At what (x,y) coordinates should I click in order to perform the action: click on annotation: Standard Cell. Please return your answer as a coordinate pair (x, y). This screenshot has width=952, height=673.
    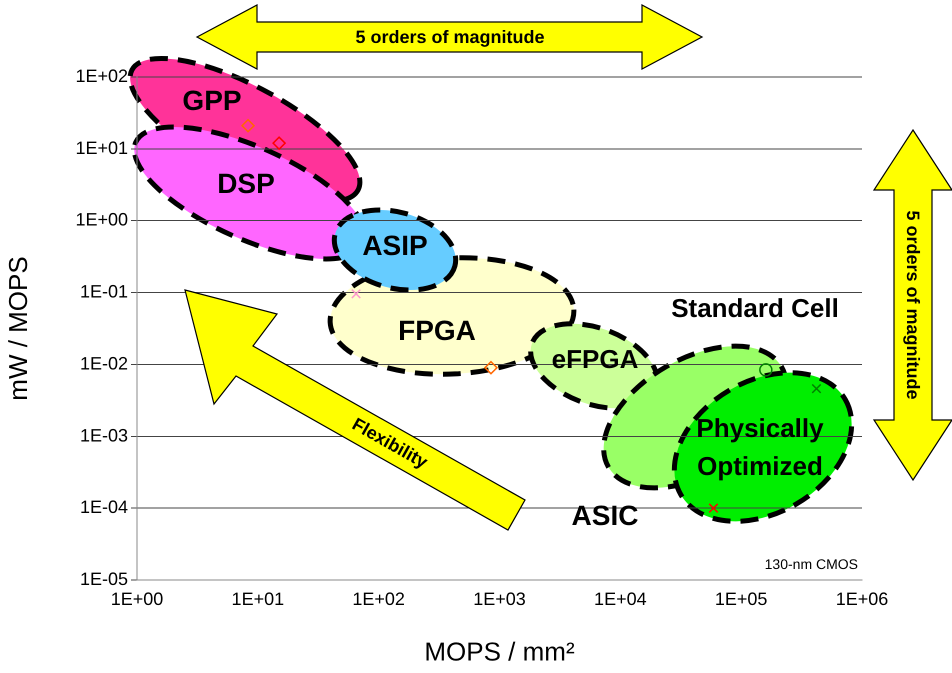
    Looking at the image, I should click on (755, 308).